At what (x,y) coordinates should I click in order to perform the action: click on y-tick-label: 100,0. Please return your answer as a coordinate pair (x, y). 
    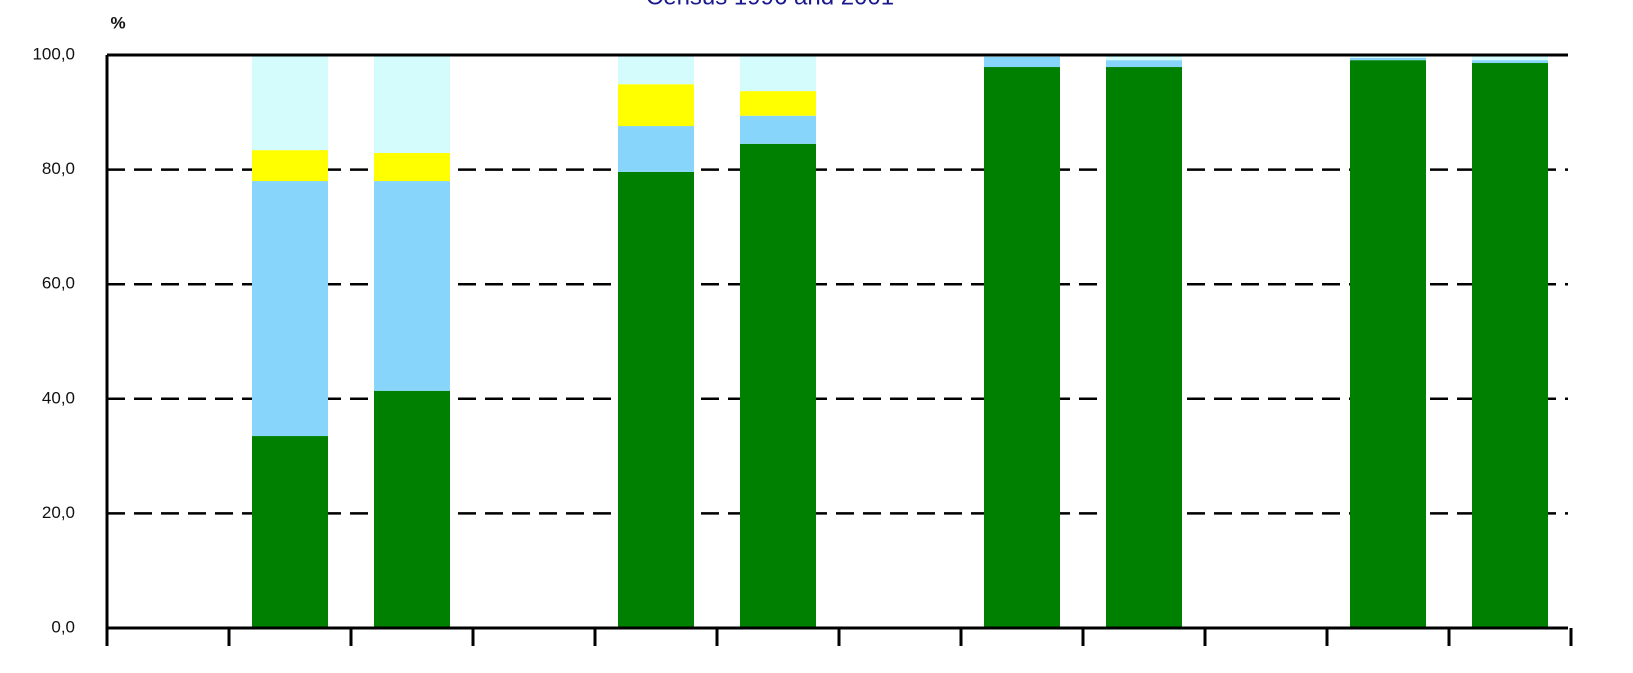
    Looking at the image, I should click on (53, 53).